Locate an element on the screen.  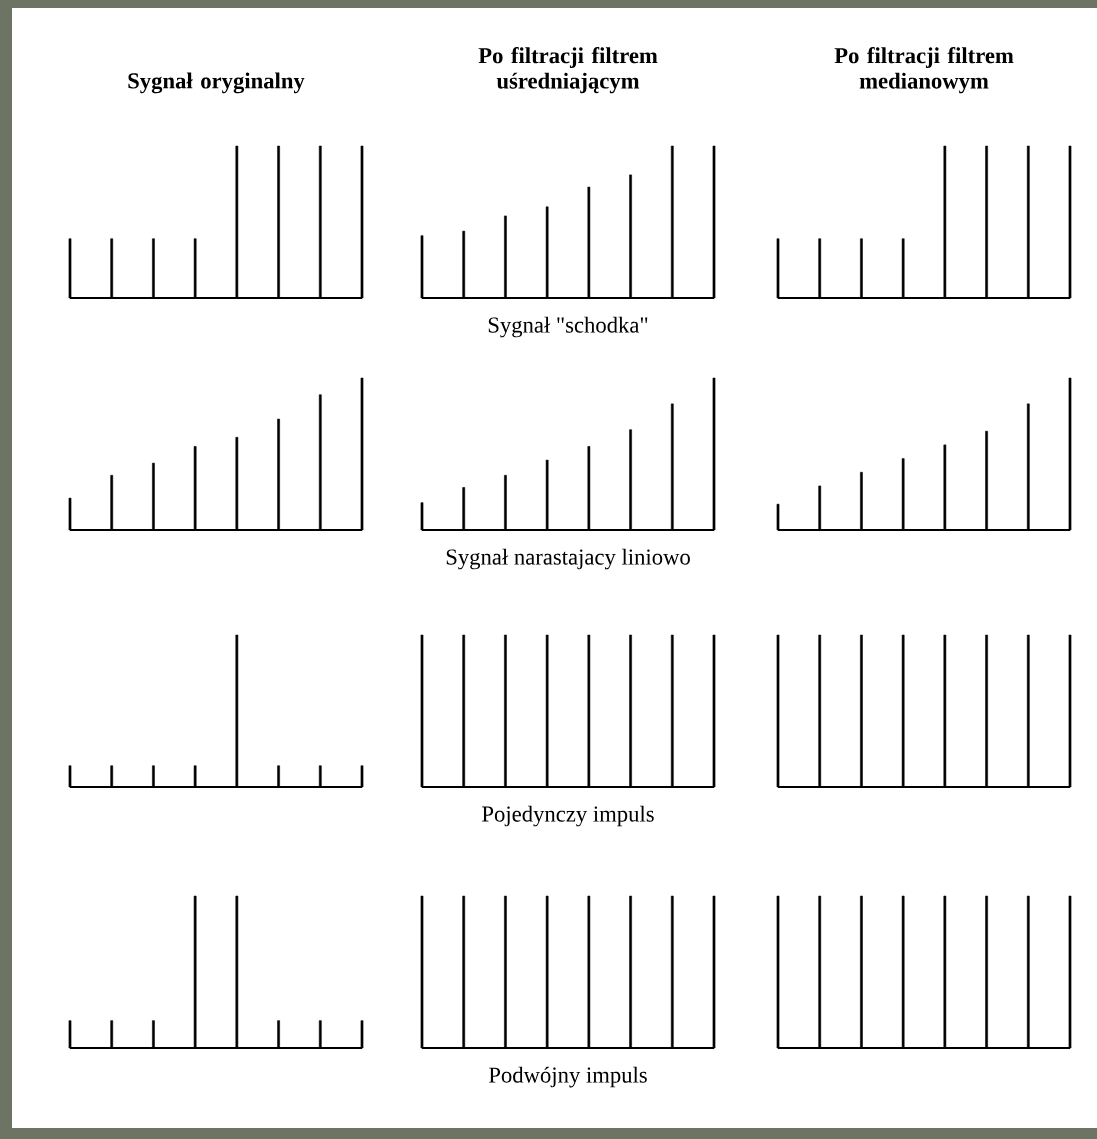
chart-title: Po filtracji filtrem uśredniającym is located at coordinates (568, 70).